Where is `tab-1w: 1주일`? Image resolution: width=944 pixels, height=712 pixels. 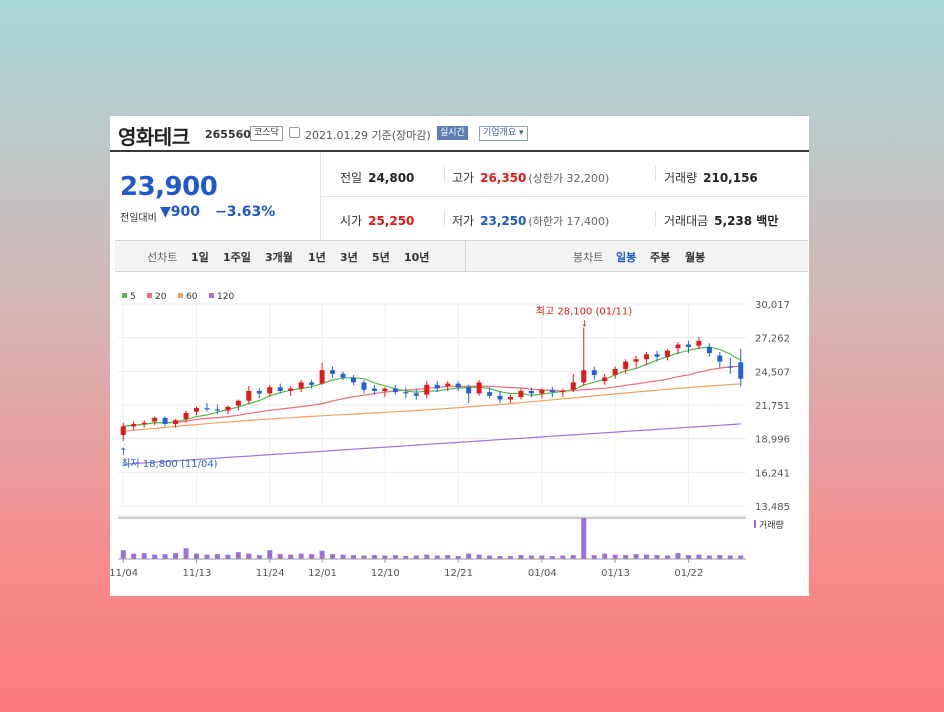
tab-1w: 1주일 is located at coordinates (237, 257).